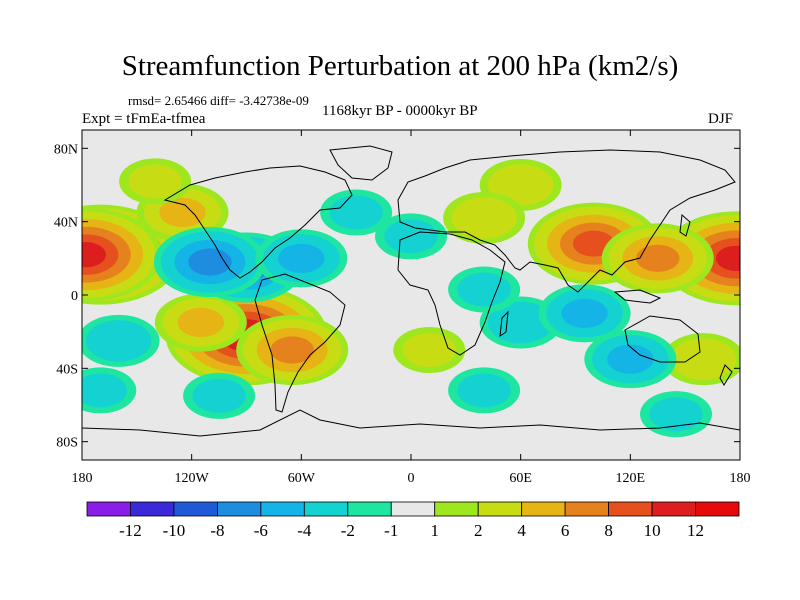 This screenshot has width=800, height=600. Describe the element at coordinates (520, 478) in the screenshot. I see `x-tick-label: 60E` at that location.